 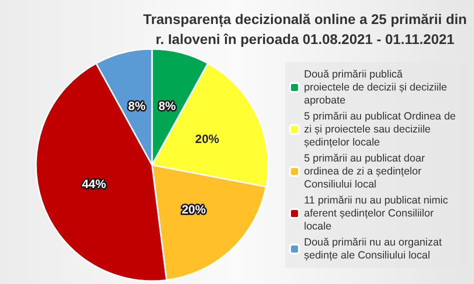 I want to click on legend-label: 5 primării au publicat doar ordinea de zi a ședințelor Consiliului local, so click(x=366, y=171).